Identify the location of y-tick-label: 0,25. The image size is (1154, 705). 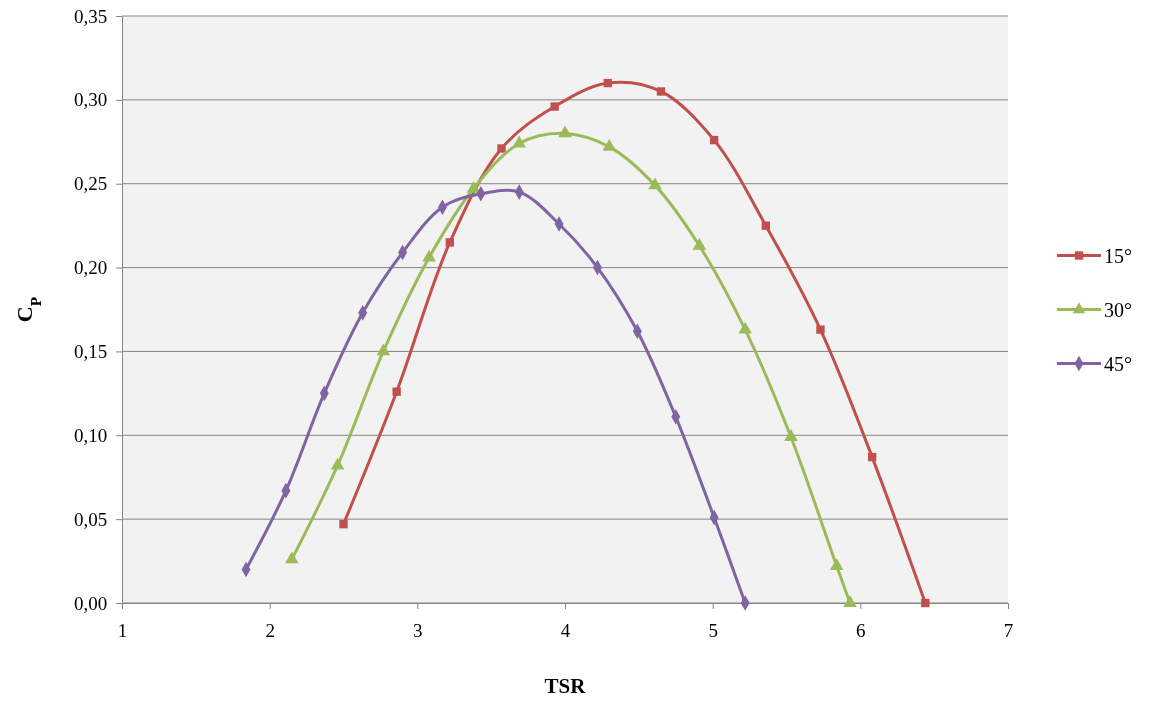
(91, 184).